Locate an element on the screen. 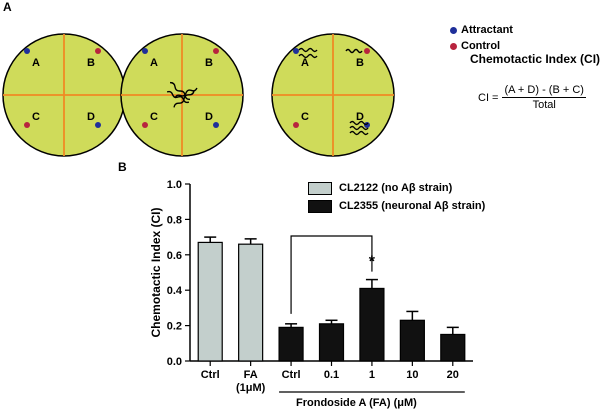  legend-control: Control is located at coordinates (481, 46).